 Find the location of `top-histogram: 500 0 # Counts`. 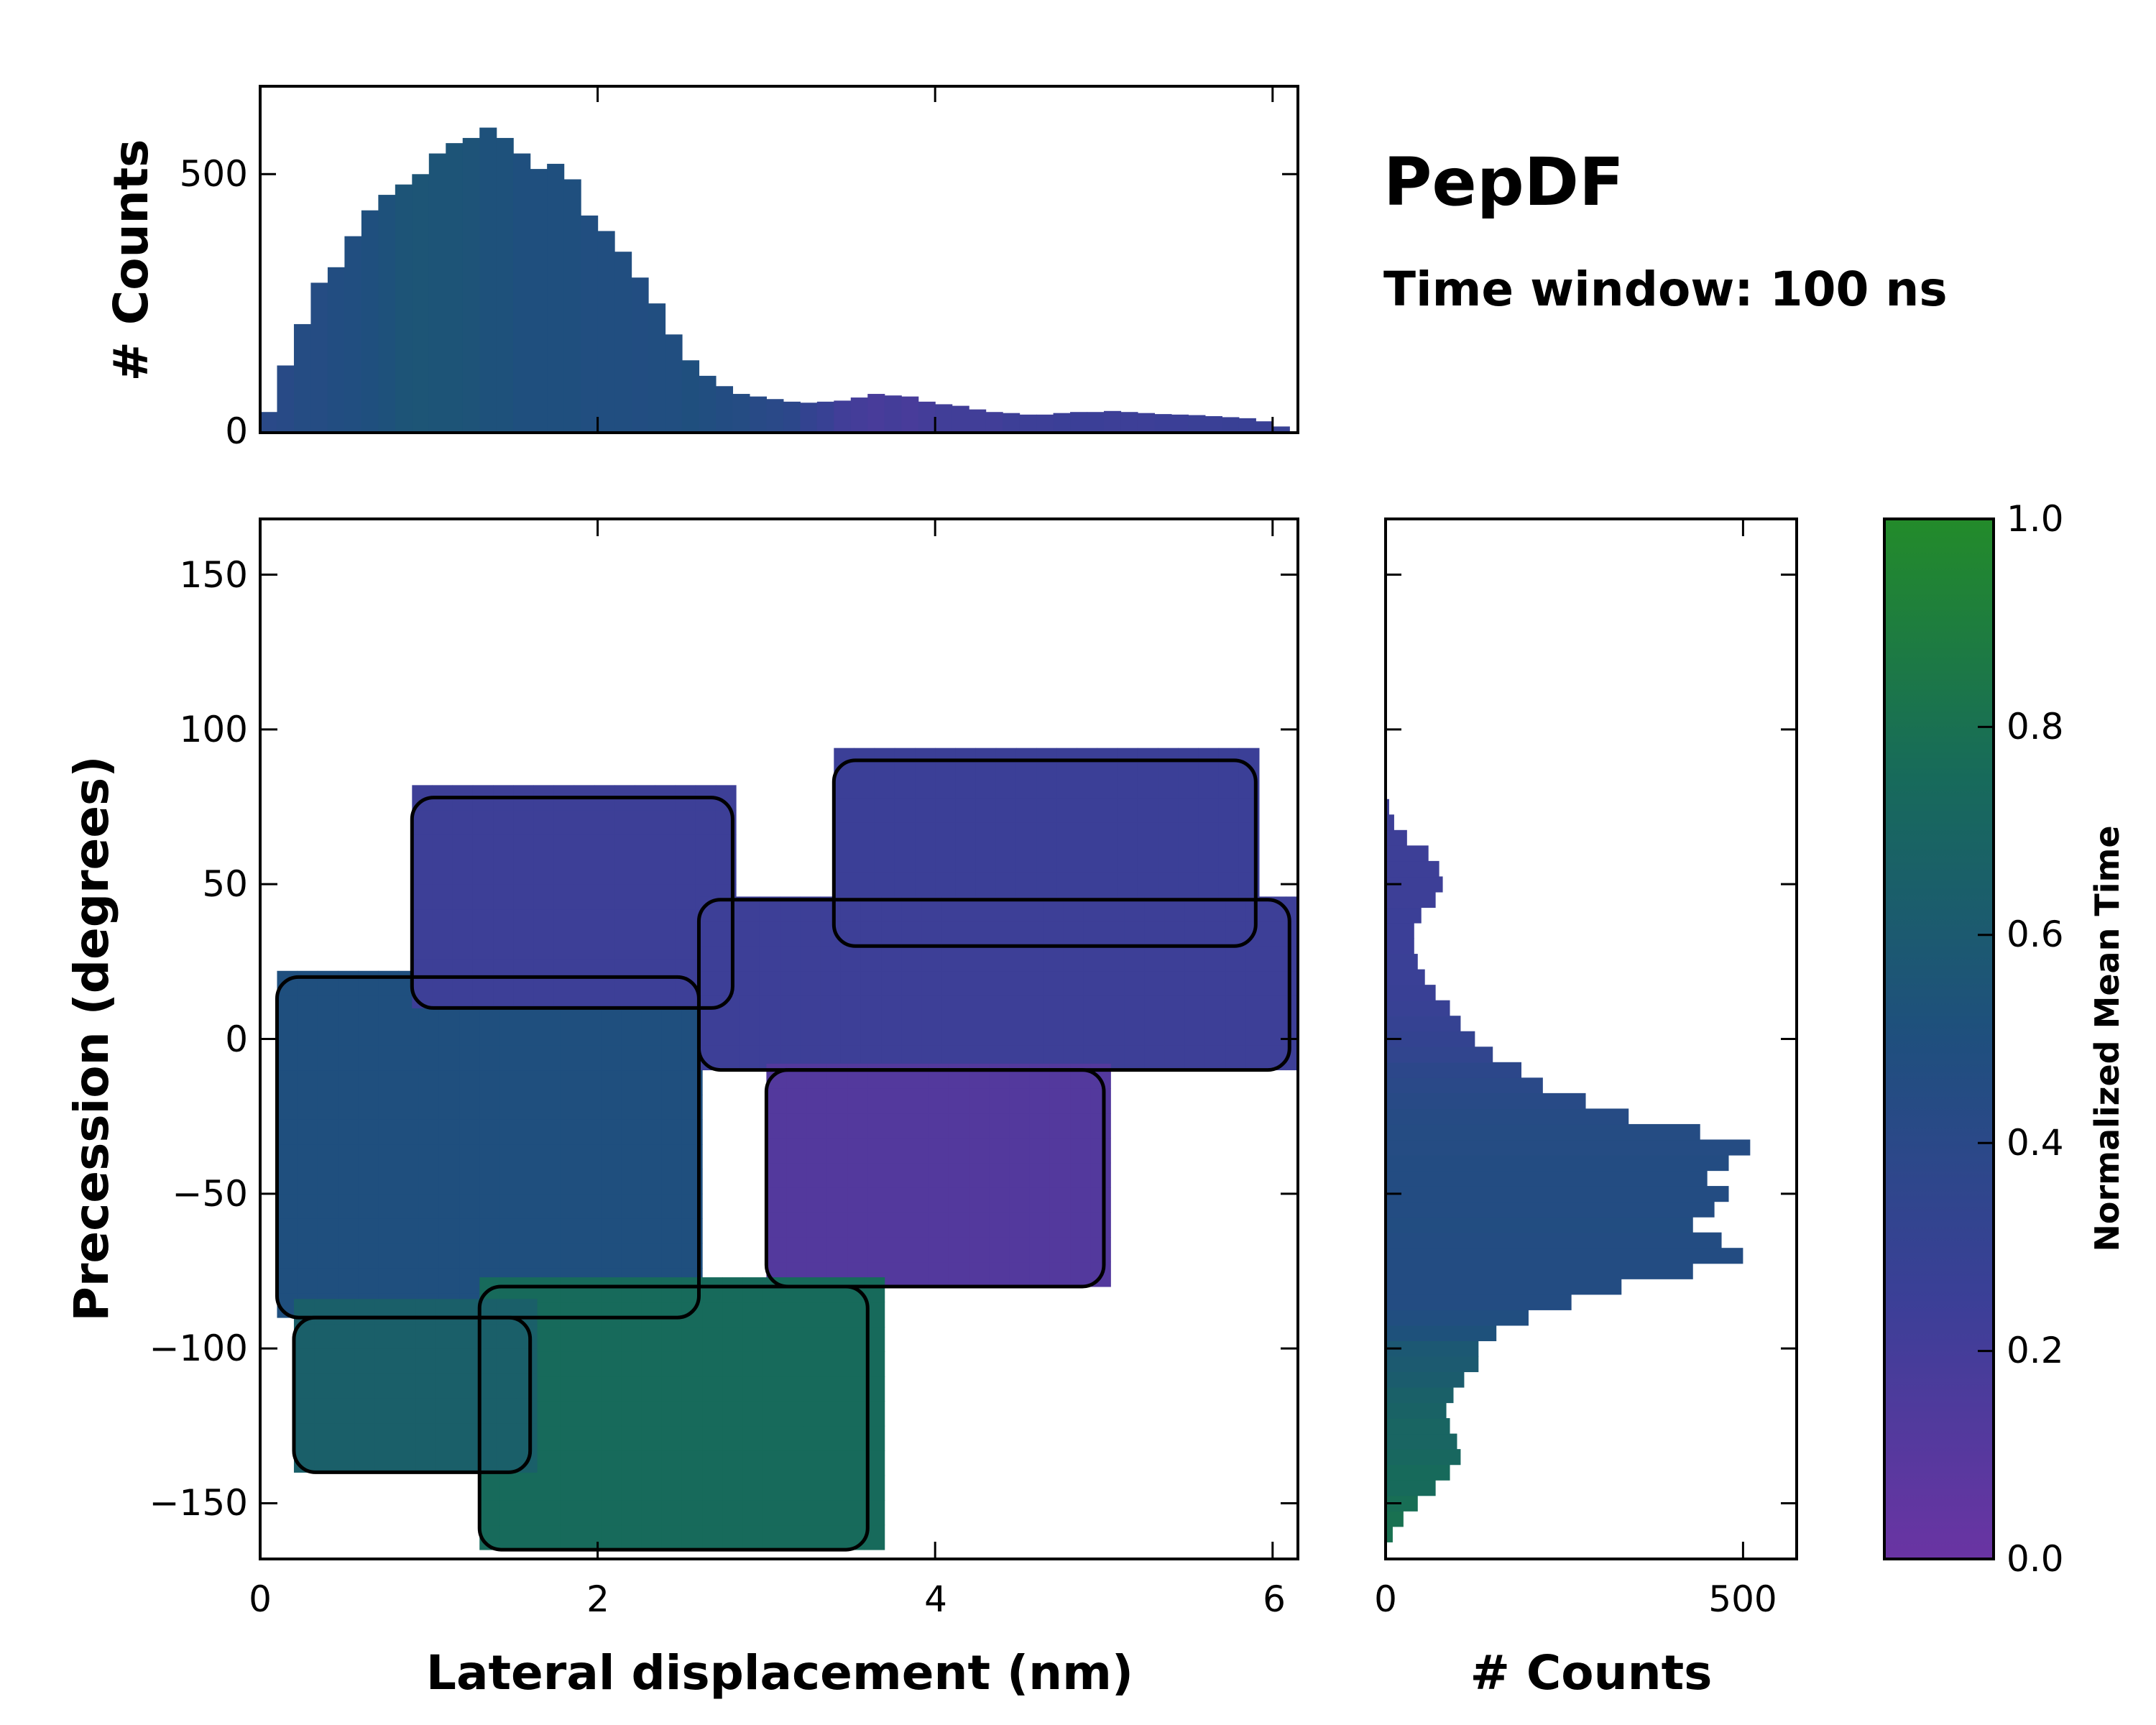

top-histogram: 500 0 # Counts is located at coordinates (701, 268).